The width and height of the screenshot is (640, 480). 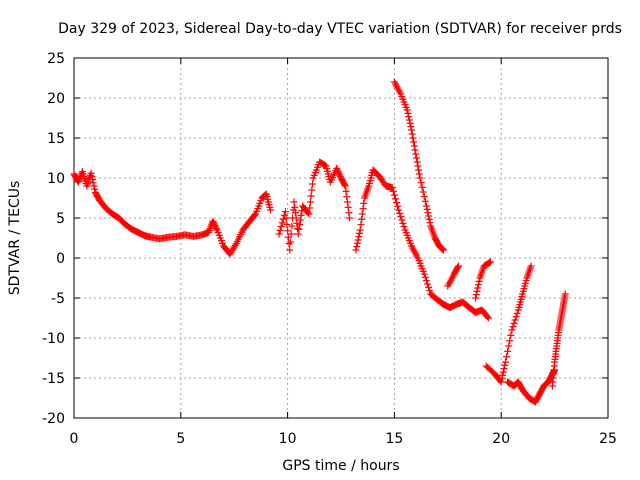 What do you see at coordinates (53, 419) in the screenshot?
I see `y-tick-label: -20` at bounding box center [53, 419].